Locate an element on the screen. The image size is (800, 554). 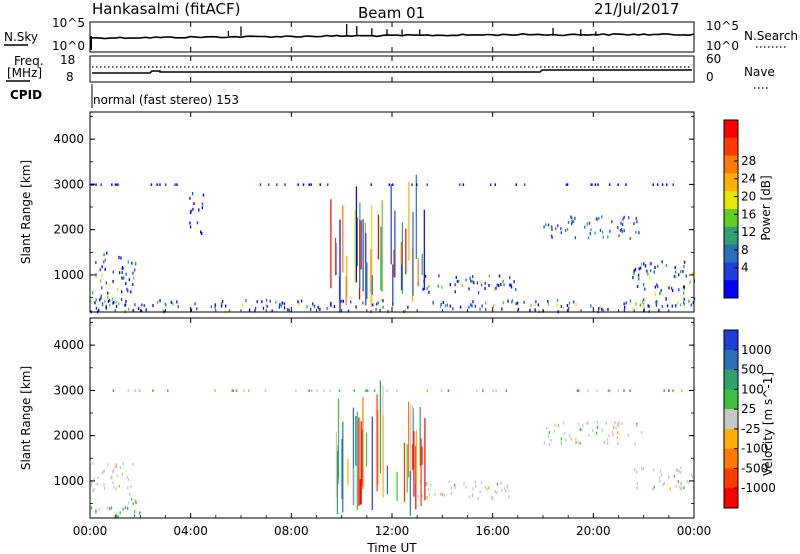
nsky-tick-low: 10^0 is located at coordinates (68, 46).